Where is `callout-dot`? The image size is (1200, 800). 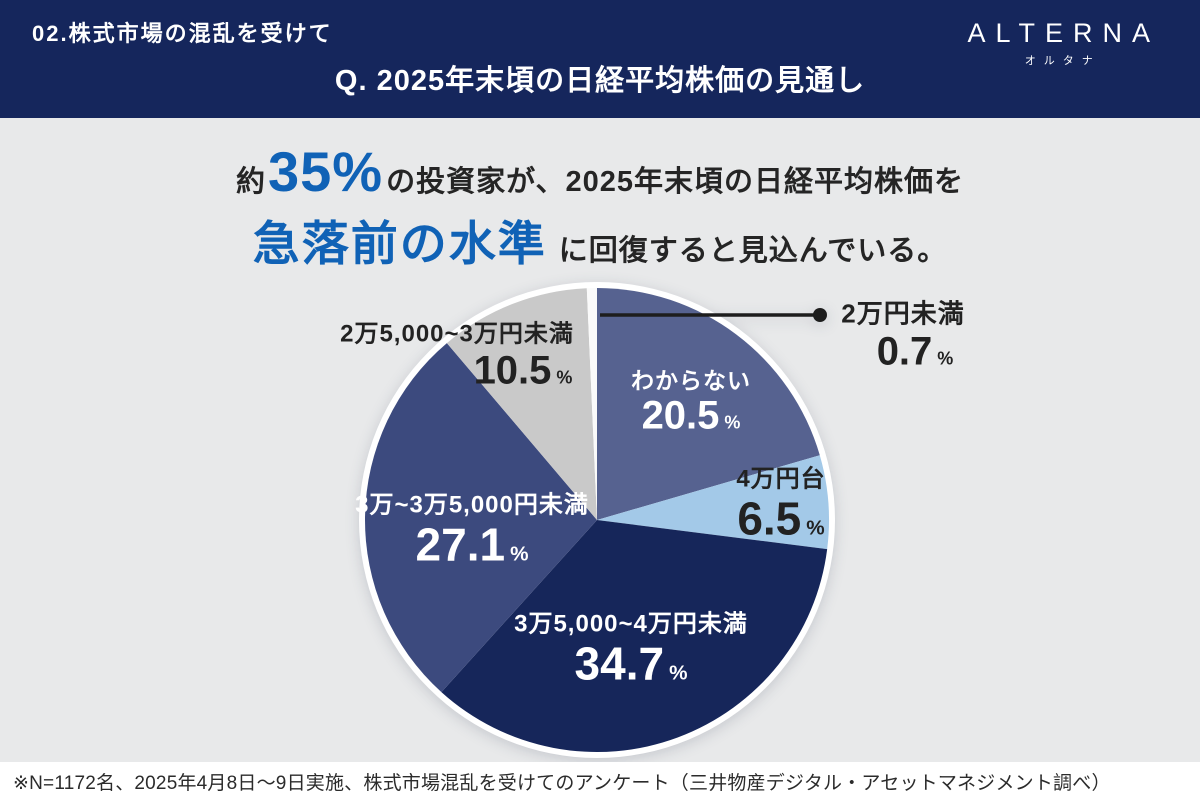
callout-dot is located at coordinates (820, 315).